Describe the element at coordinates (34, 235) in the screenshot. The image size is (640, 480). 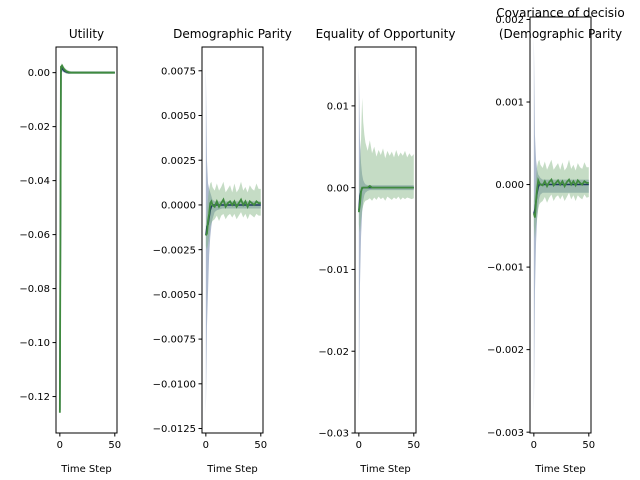
I see `y-tick-label: −0.06` at that location.